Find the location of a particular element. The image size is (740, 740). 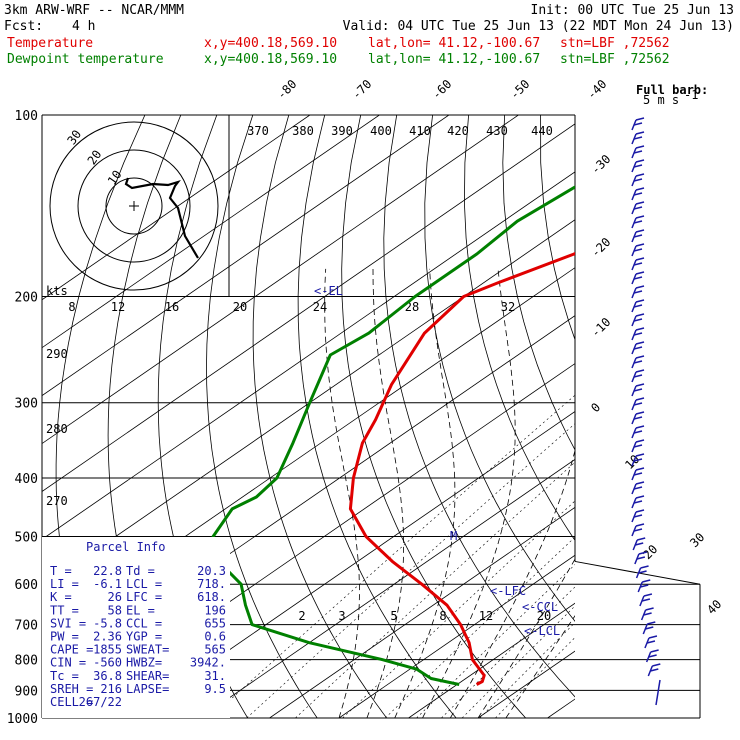

theta-side-label: 280 is located at coordinates (57, 429).